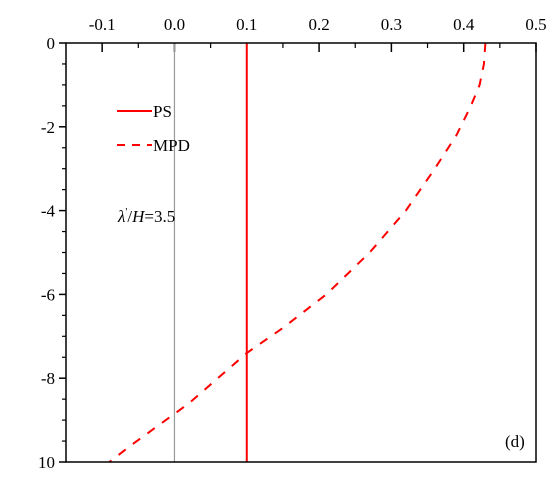 This screenshot has width=550, height=477. Describe the element at coordinates (48, 211) in the screenshot. I see `y-tick-label: -4` at that location.